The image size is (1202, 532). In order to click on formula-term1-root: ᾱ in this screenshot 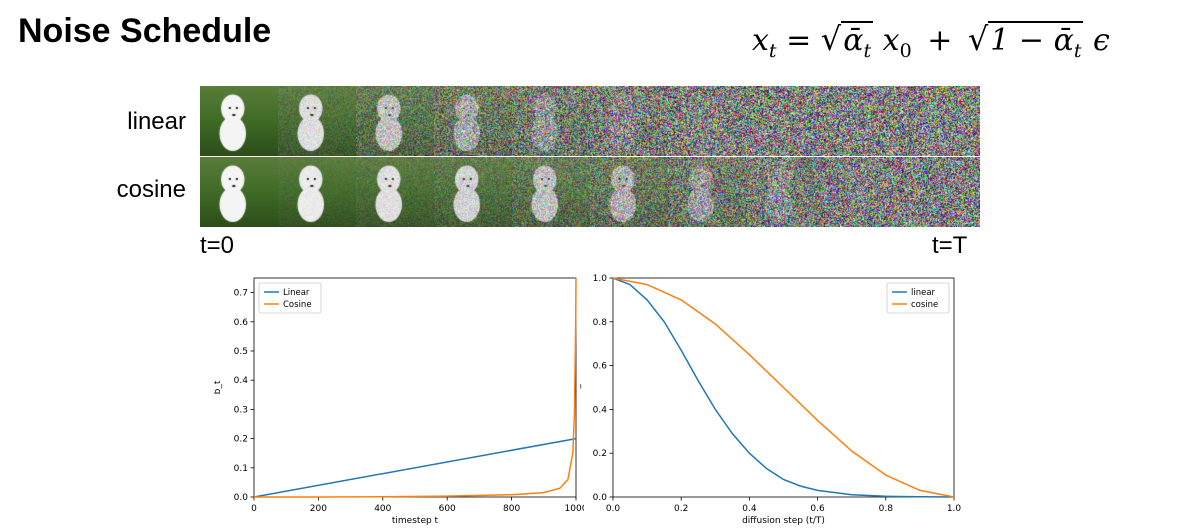, I will do `click(853, 40)`.